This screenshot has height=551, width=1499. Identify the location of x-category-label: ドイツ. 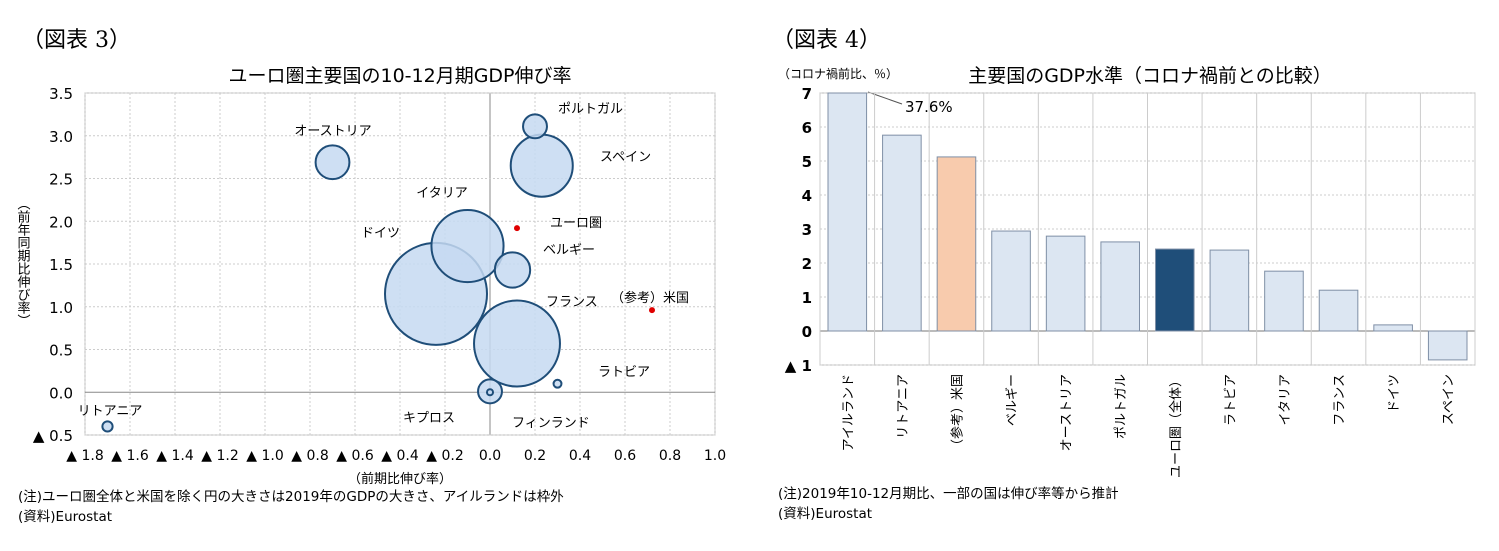
(1394, 393).